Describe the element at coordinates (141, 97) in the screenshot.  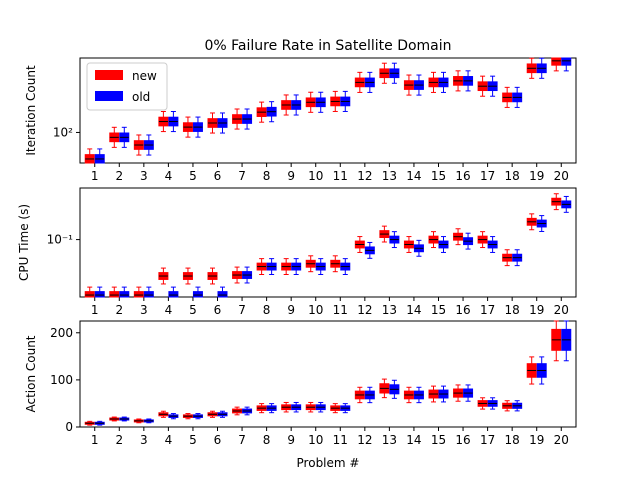
I see `legend-label-old: old` at that location.